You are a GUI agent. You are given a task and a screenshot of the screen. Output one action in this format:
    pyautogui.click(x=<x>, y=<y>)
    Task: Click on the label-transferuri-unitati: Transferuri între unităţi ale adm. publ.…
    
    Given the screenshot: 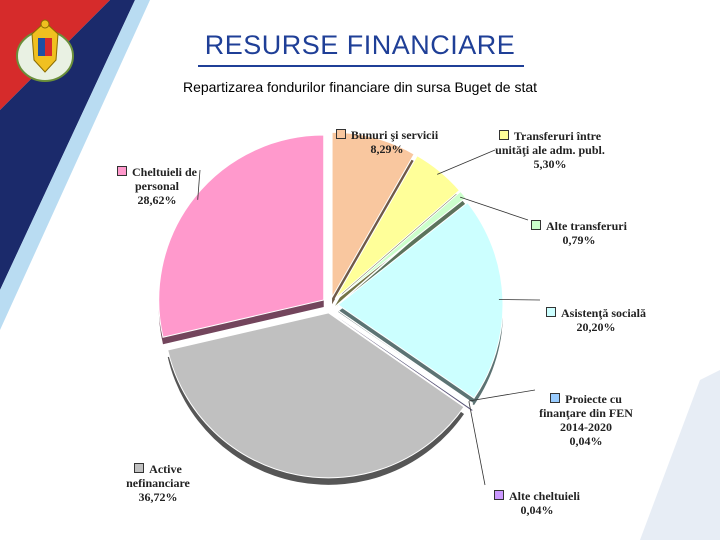 What is the action you would take?
    pyautogui.click(x=550, y=150)
    